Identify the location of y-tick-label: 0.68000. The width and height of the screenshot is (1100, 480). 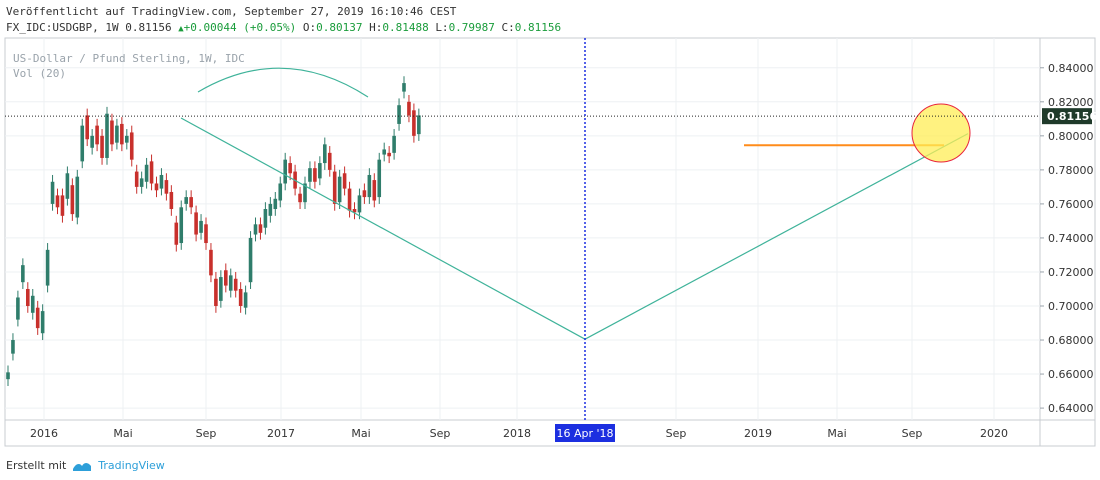
(1071, 340).